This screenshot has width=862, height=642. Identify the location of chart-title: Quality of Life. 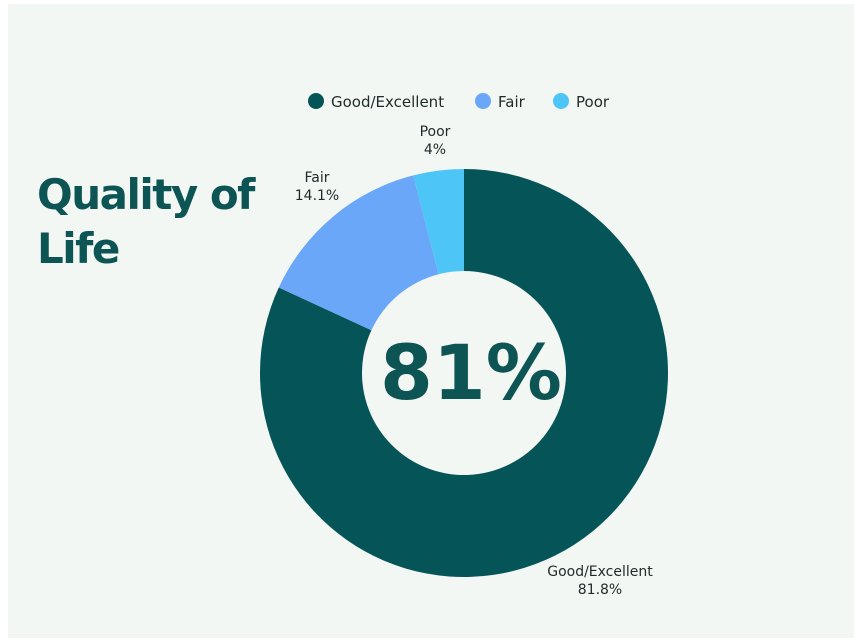
(146, 222).